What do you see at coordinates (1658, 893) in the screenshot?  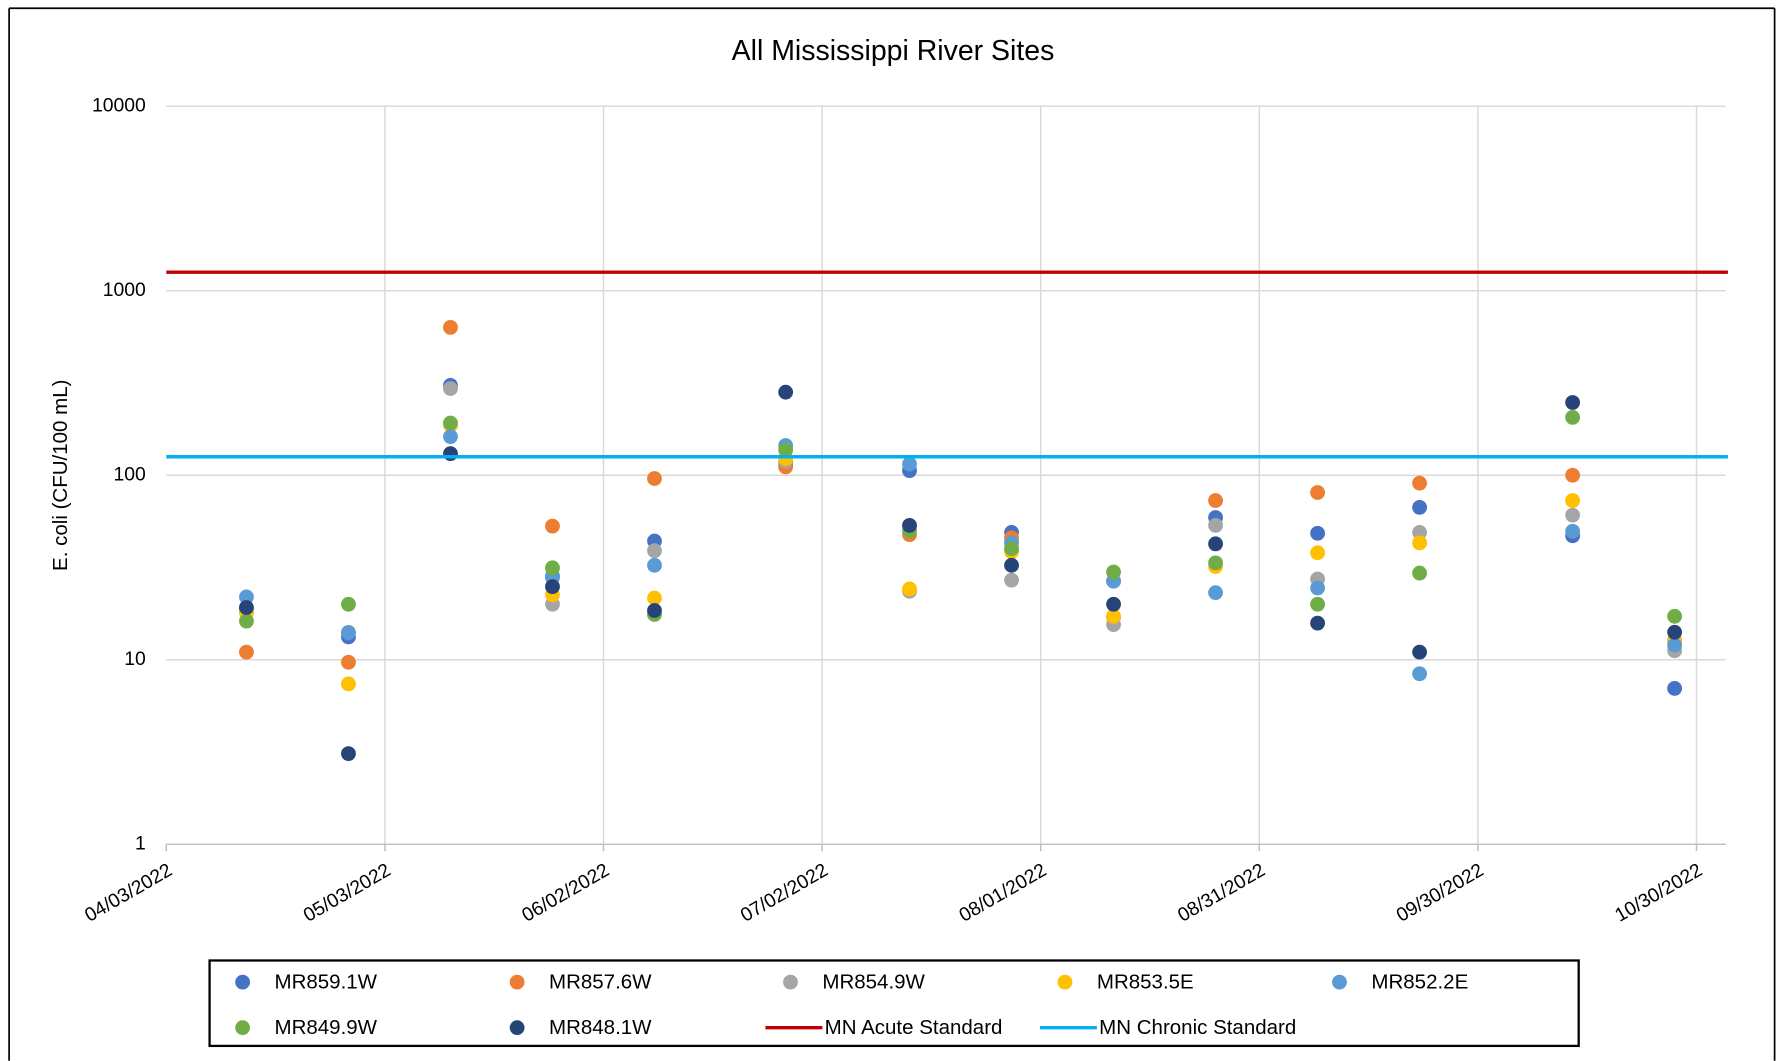 I see `x-tick-label: 10/30/2022` at bounding box center [1658, 893].